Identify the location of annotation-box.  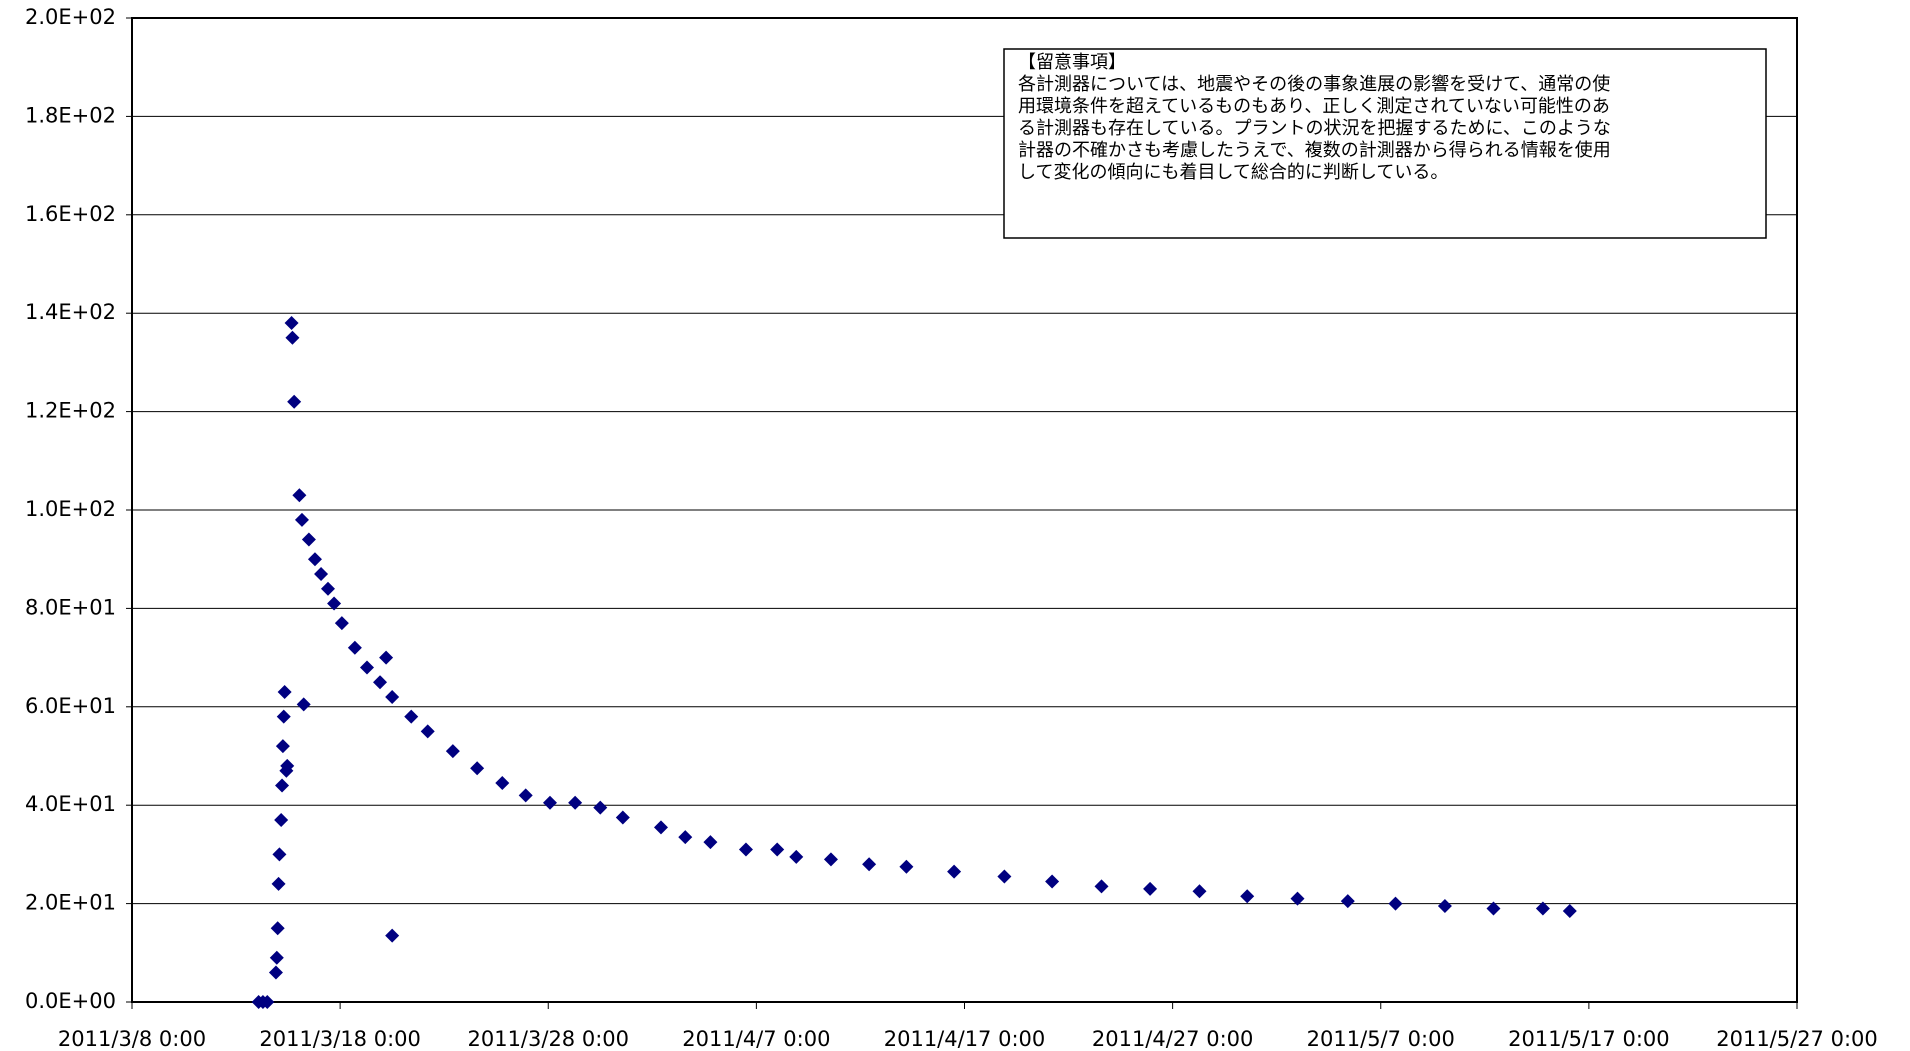
(1385, 143).